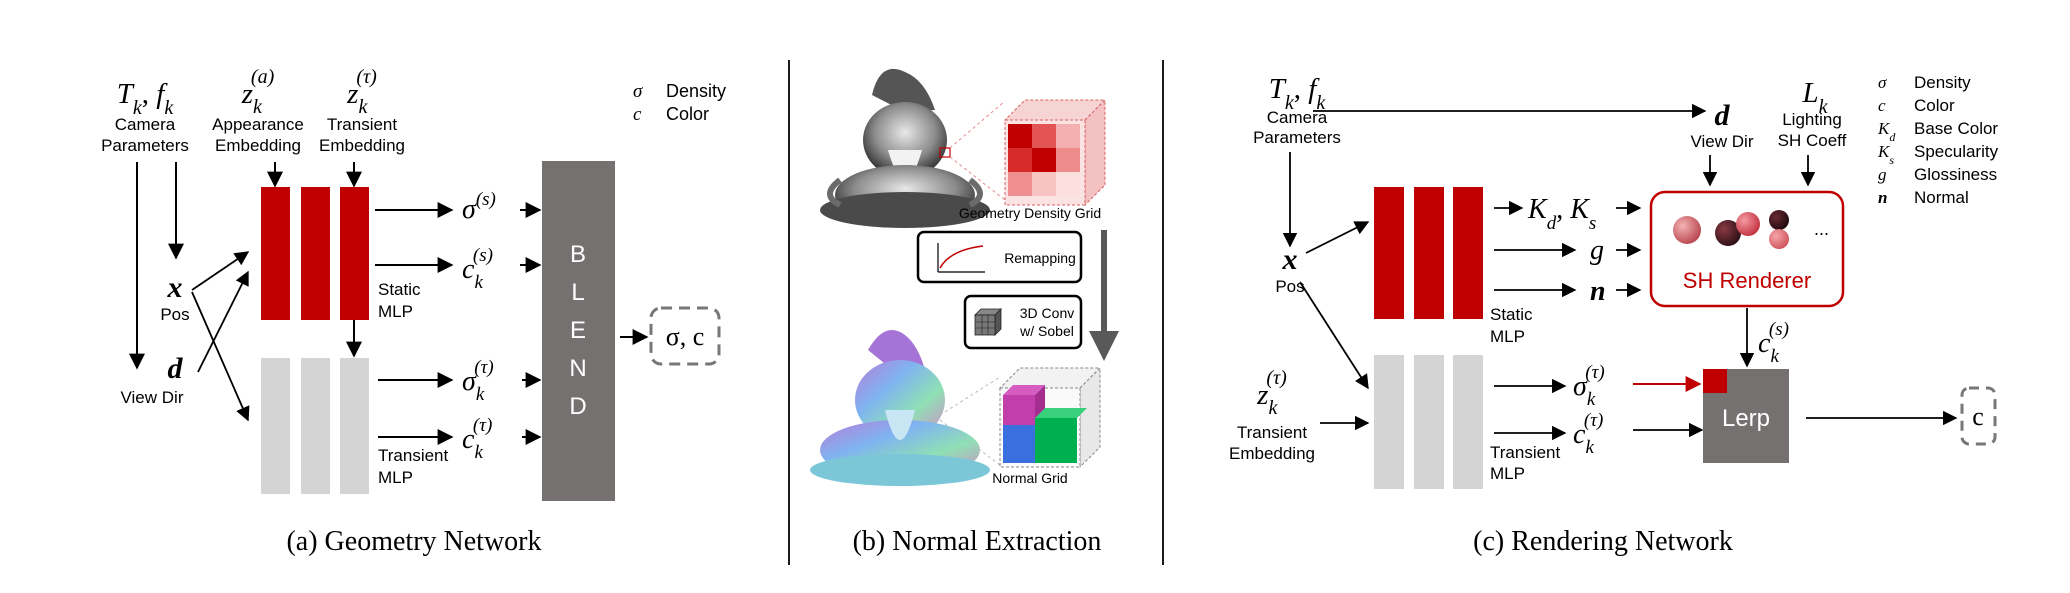 The height and width of the screenshot is (593, 2070). What do you see at coordinates (1814, 97) in the screenshot?
I see `lighting-symbol: Lk` at bounding box center [1814, 97].